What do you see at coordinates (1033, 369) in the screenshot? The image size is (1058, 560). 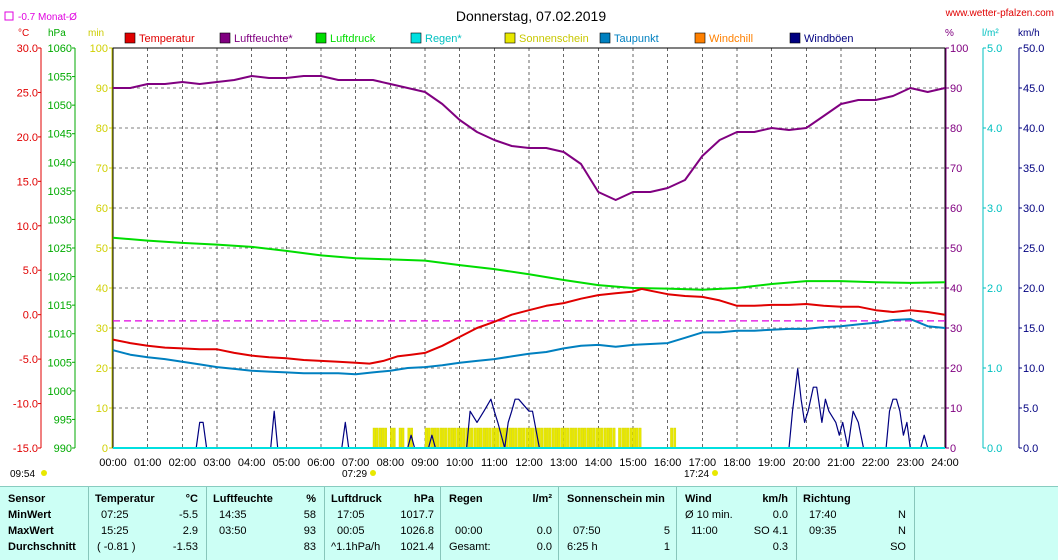 I see `wind-axis-tick-label: 10.0` at bounding box center [1033, 369].